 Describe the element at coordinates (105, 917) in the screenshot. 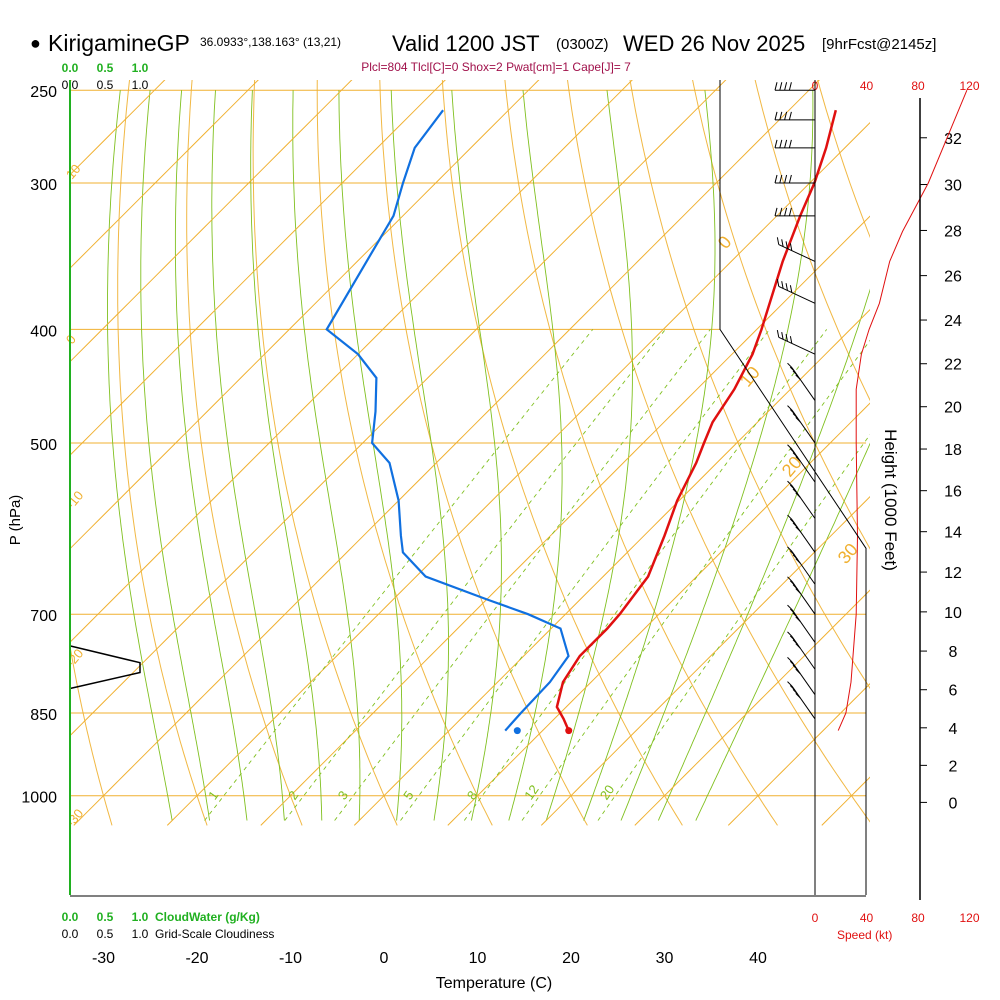

I see `cloud-bottom-green-1: 0.5` at that location.